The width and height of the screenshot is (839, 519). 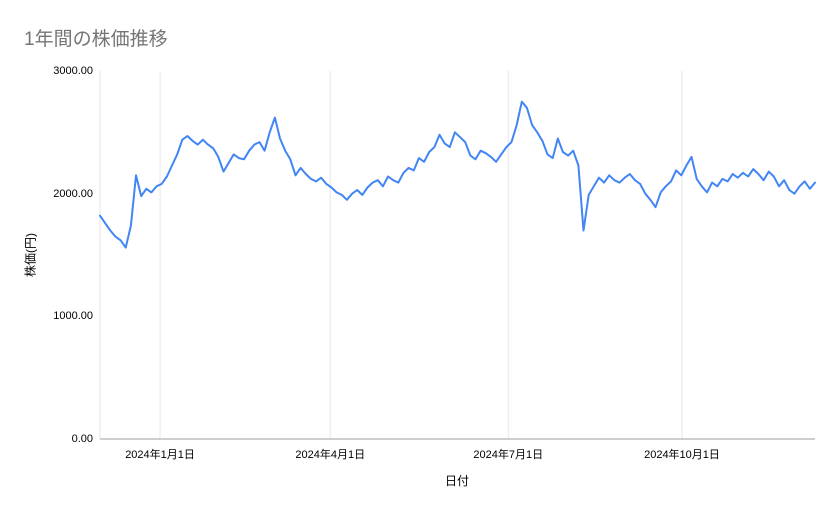 I want to click on x-tick-label: 2024年4月1日, so click(x=330, y=455).